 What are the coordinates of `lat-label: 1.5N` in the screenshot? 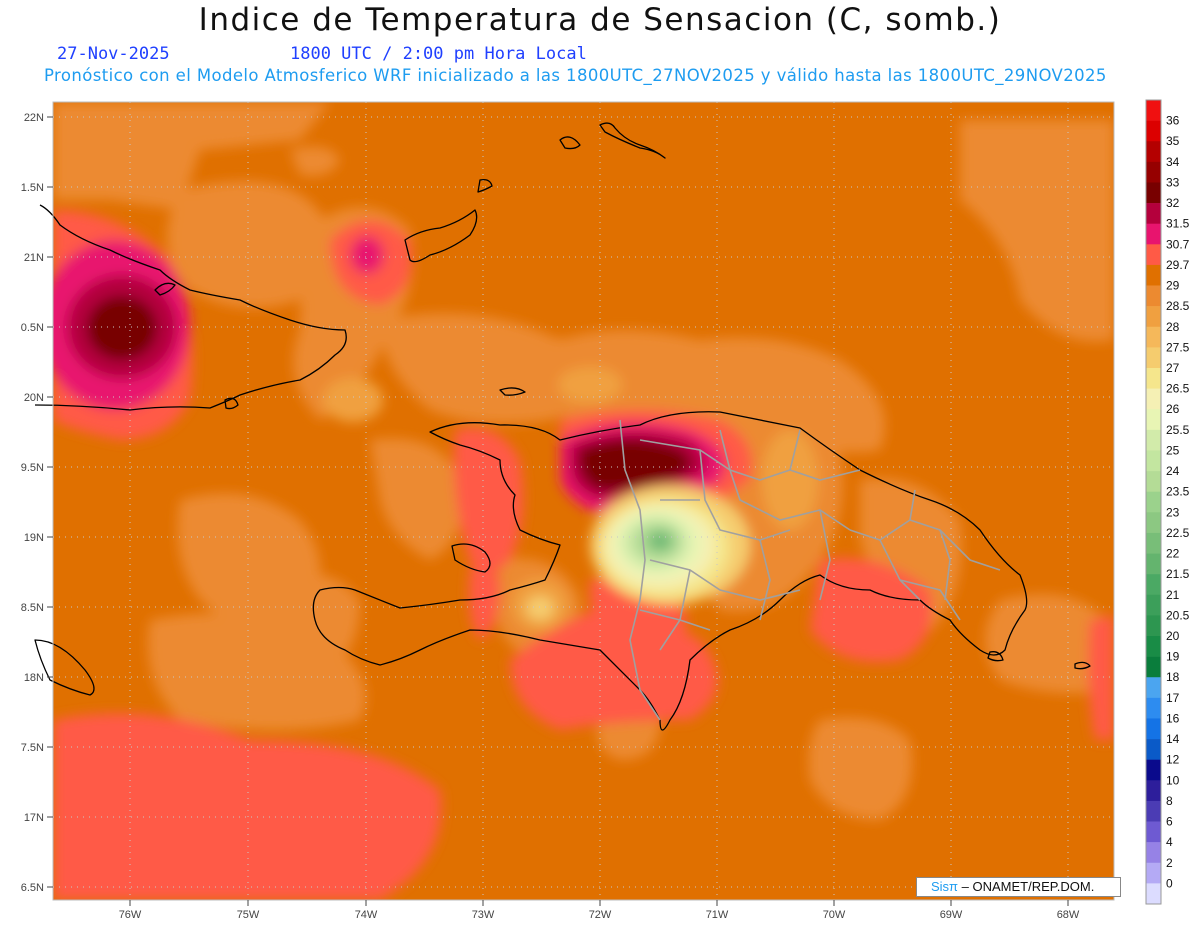 It's located at (32, 188).